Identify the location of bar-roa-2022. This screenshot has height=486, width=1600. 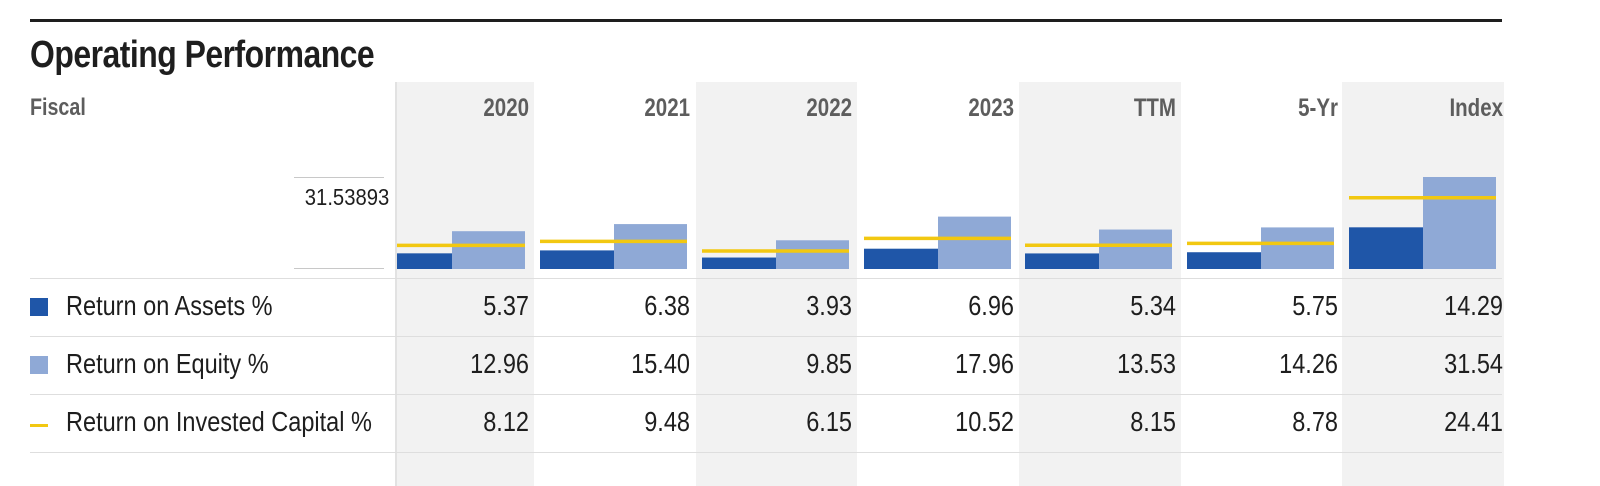
(739, 263).